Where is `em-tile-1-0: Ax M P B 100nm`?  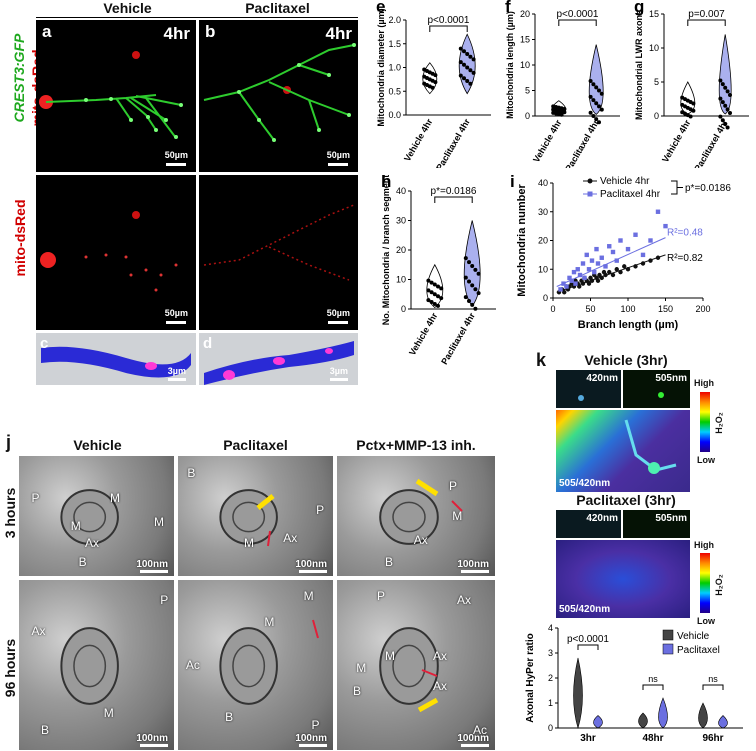 em-tile-1-0: Ax M P B 100nm is located at coordinates (96, 665).